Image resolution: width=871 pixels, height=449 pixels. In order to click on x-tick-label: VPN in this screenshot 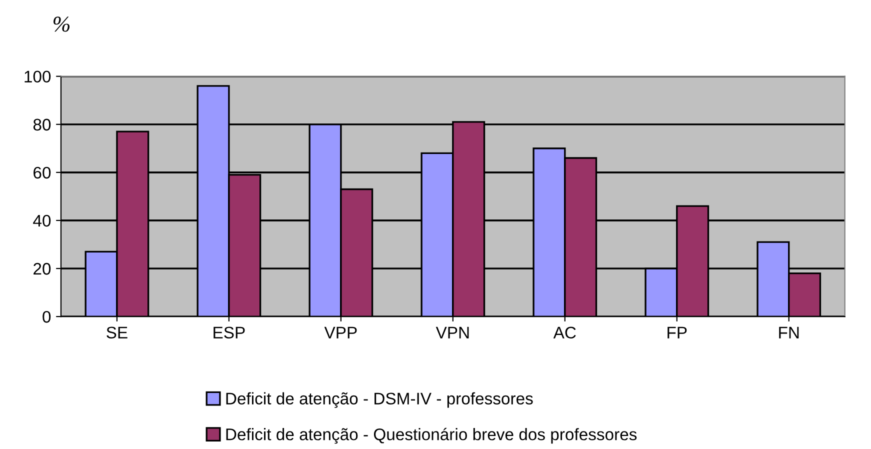, I will do `click(452, 332)`.